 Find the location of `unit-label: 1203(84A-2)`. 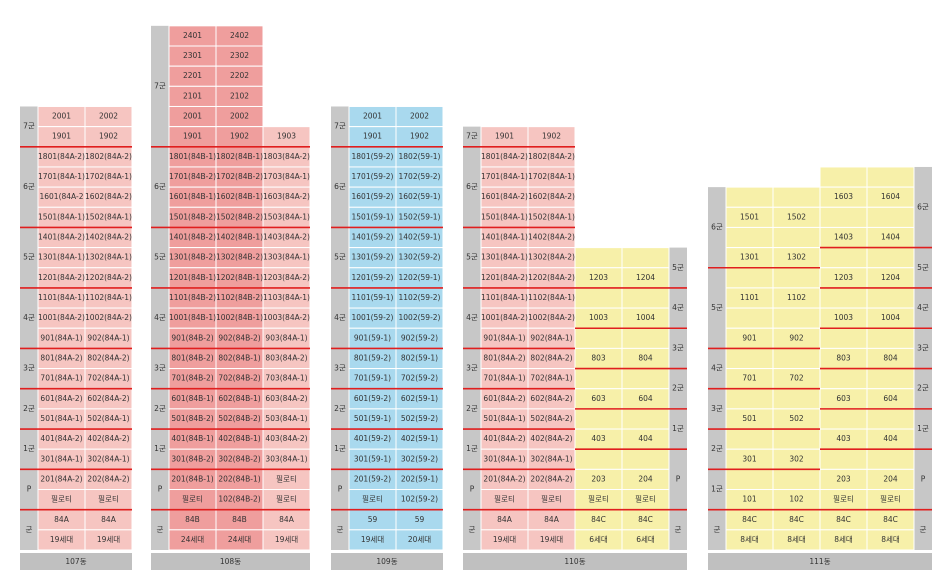

unit-label: 1203(84A-2) is located at coordinates (286, 277).